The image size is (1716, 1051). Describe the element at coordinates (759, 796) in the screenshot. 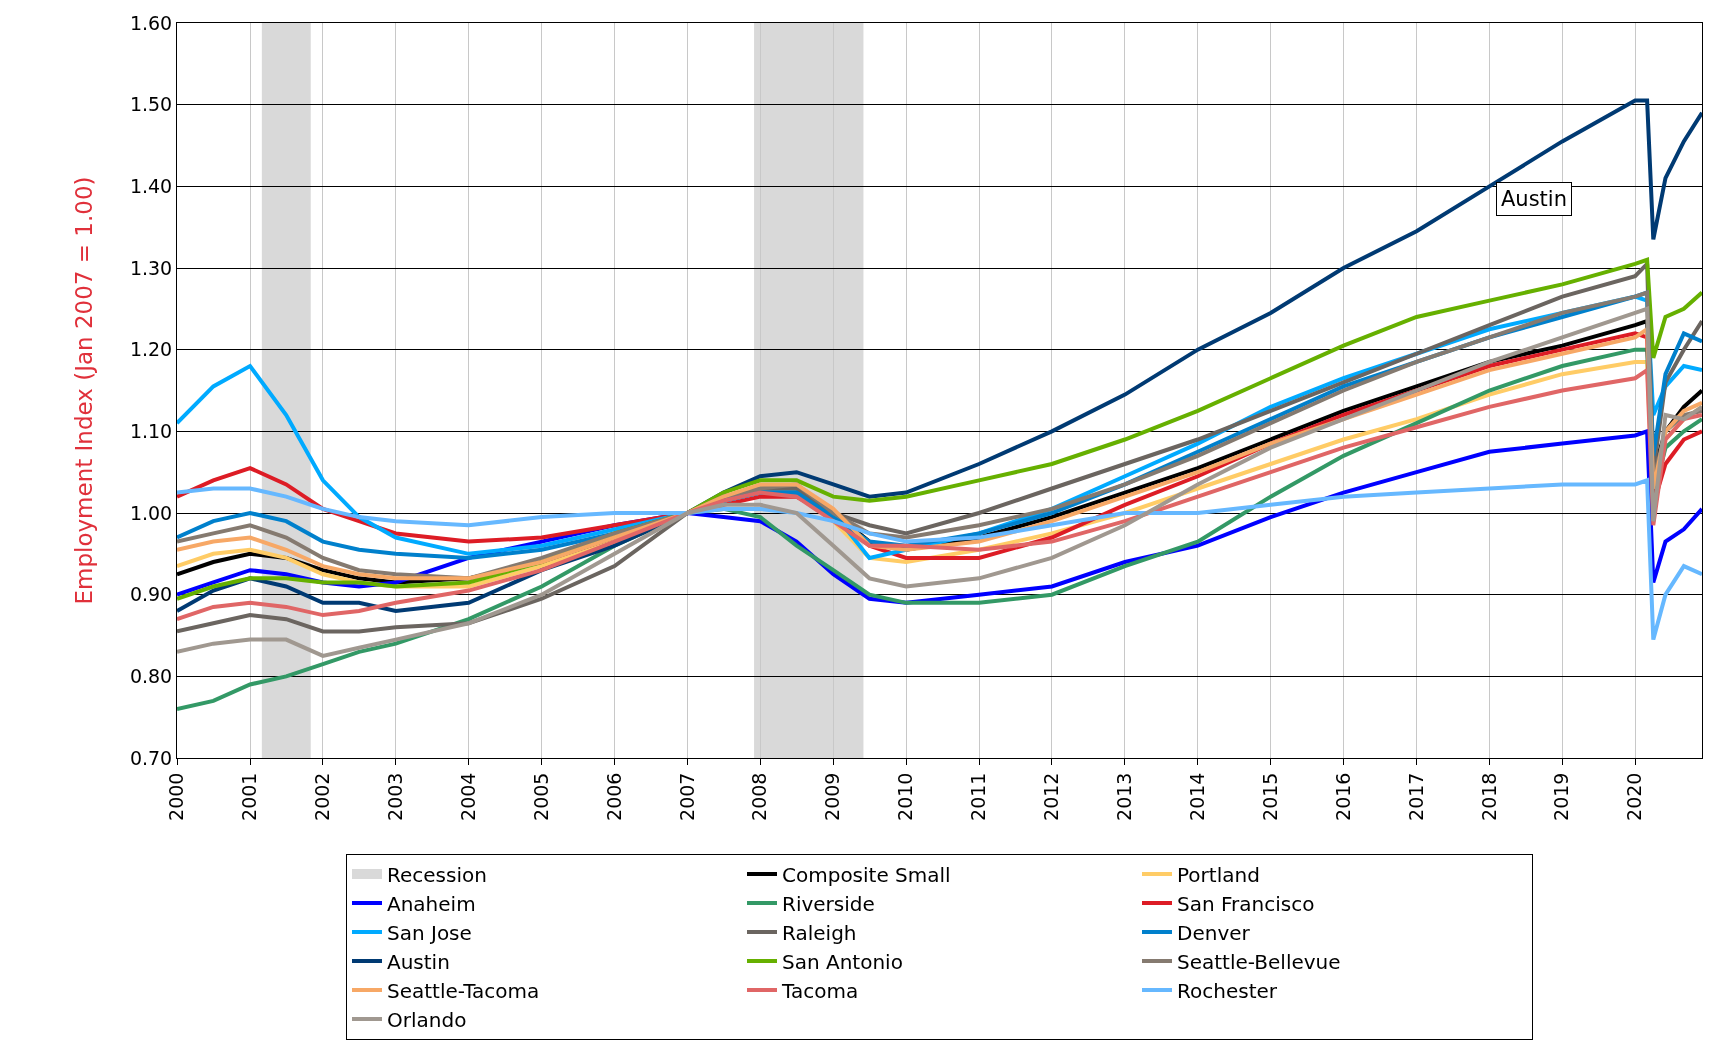

I see `x-tick-label: 2008` at that location.